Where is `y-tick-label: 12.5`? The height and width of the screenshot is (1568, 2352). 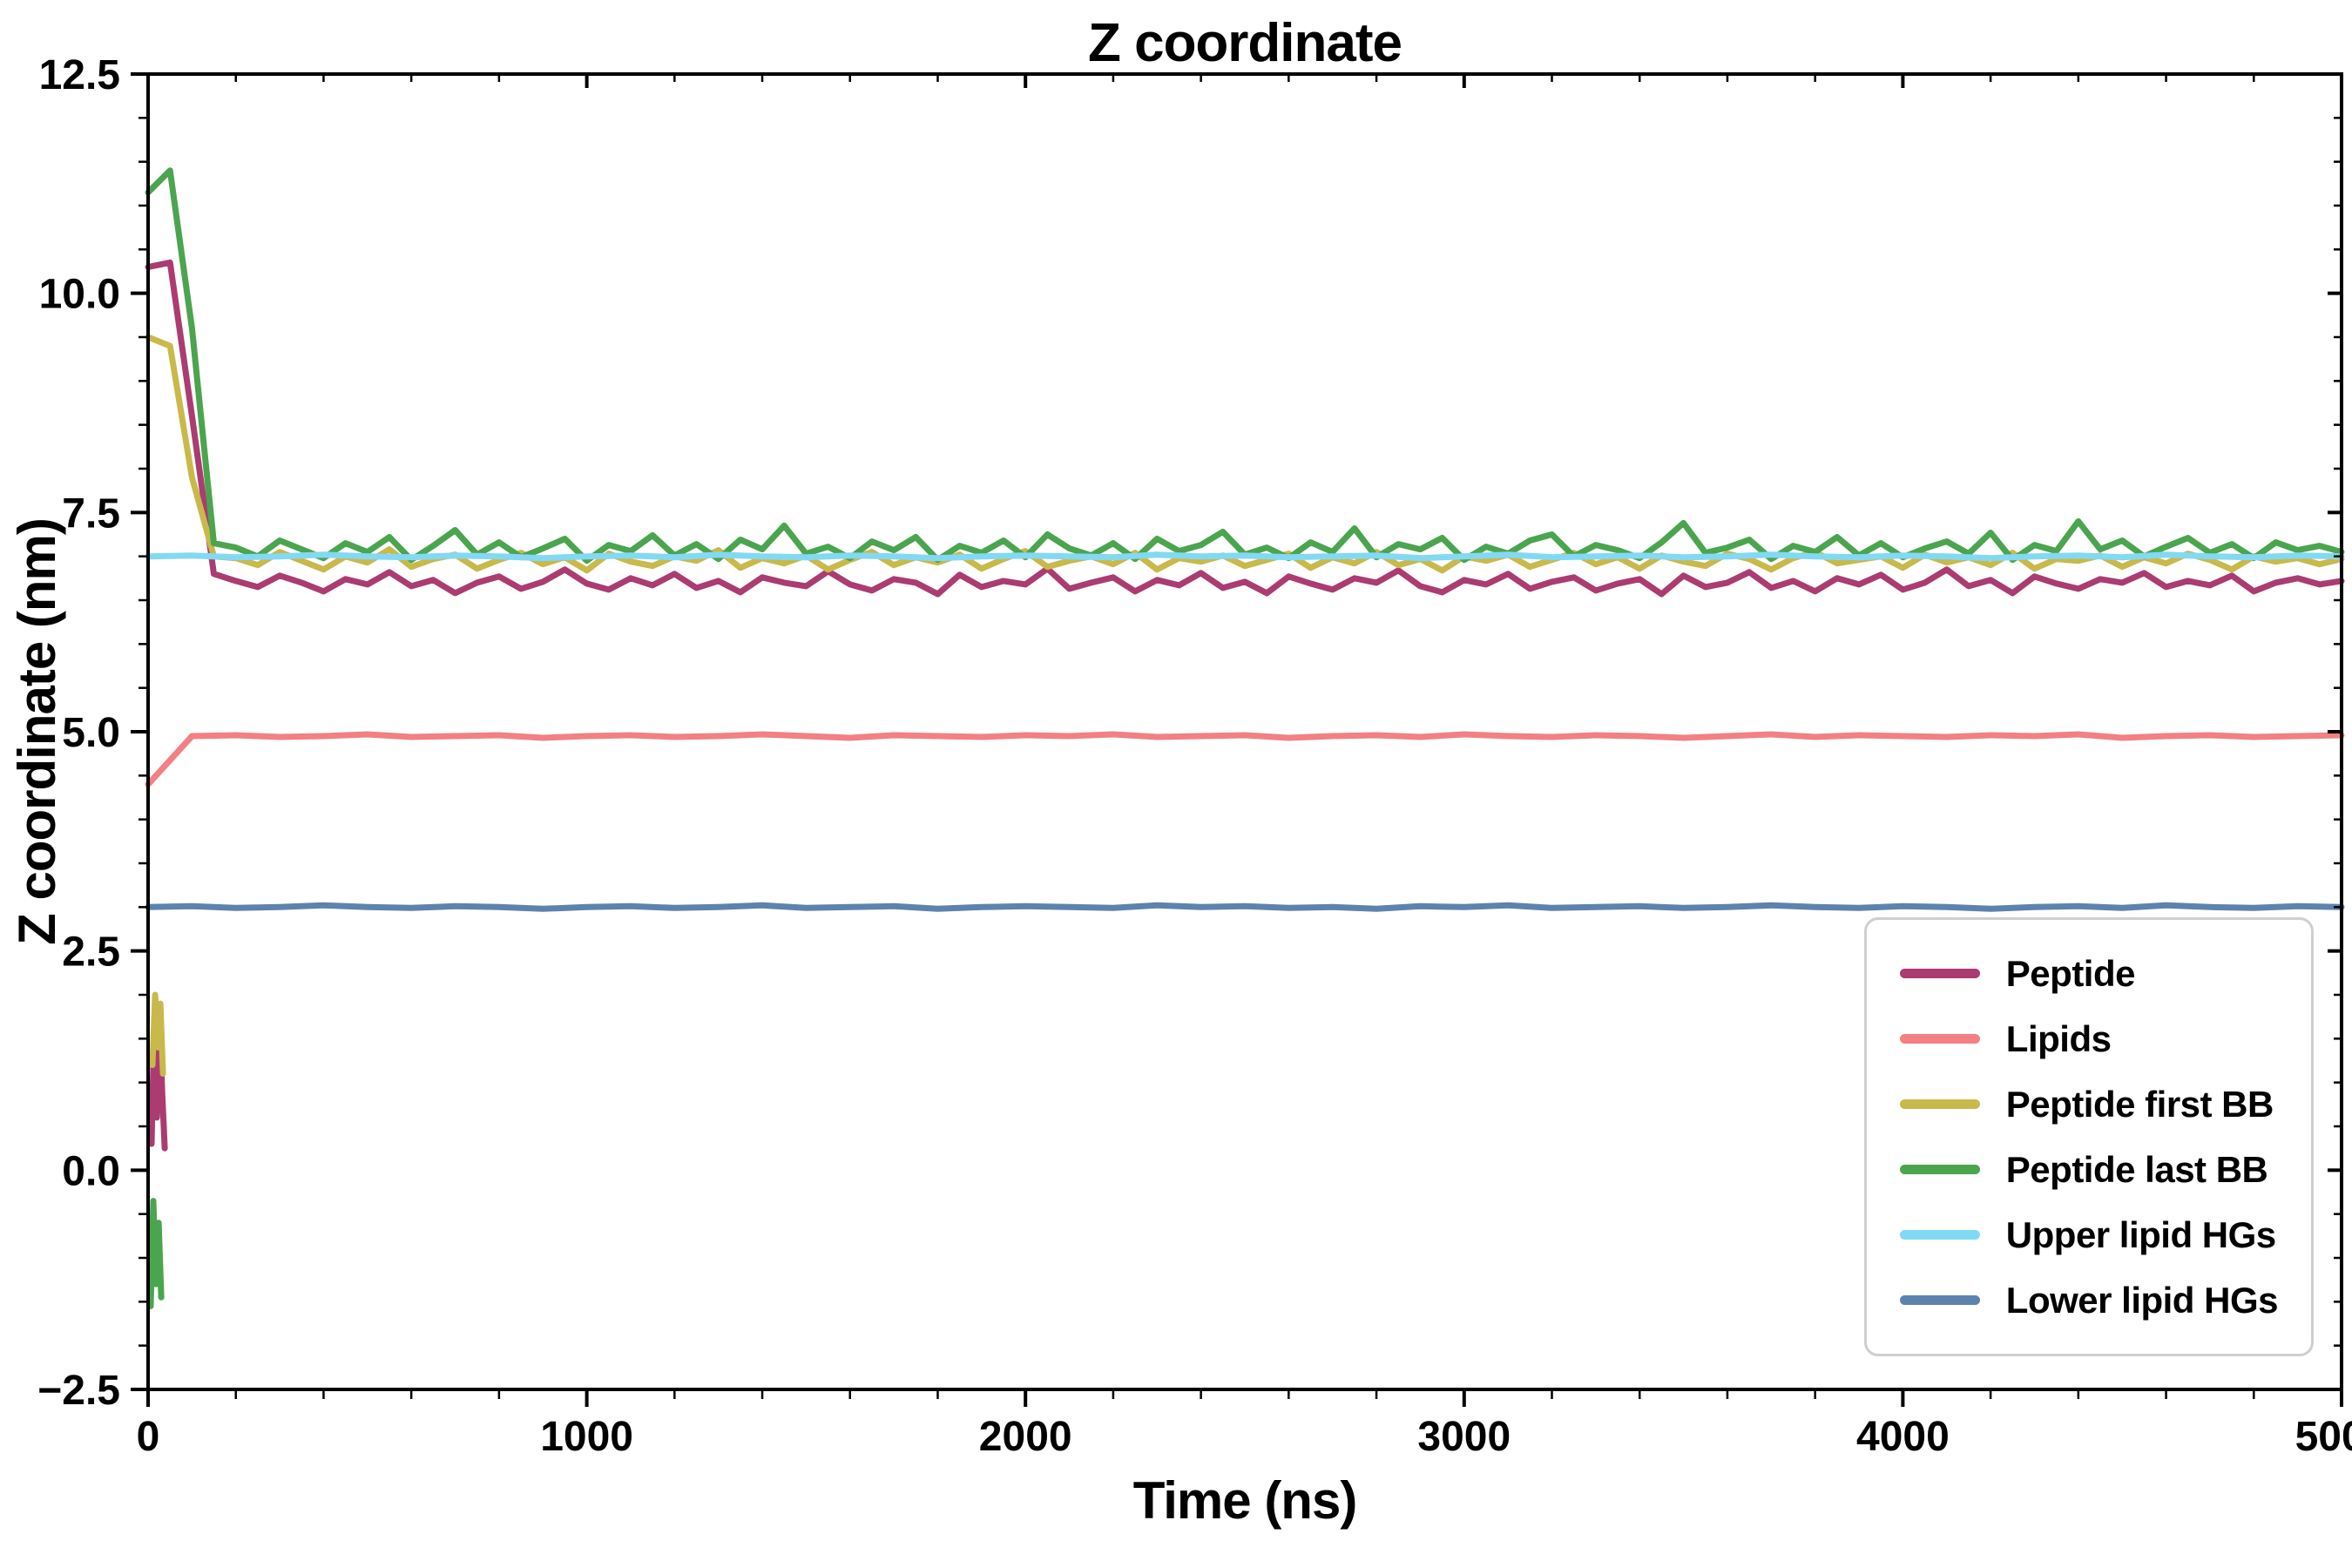
y-tick-label: 12.5 is located at coordinates (79, 75).